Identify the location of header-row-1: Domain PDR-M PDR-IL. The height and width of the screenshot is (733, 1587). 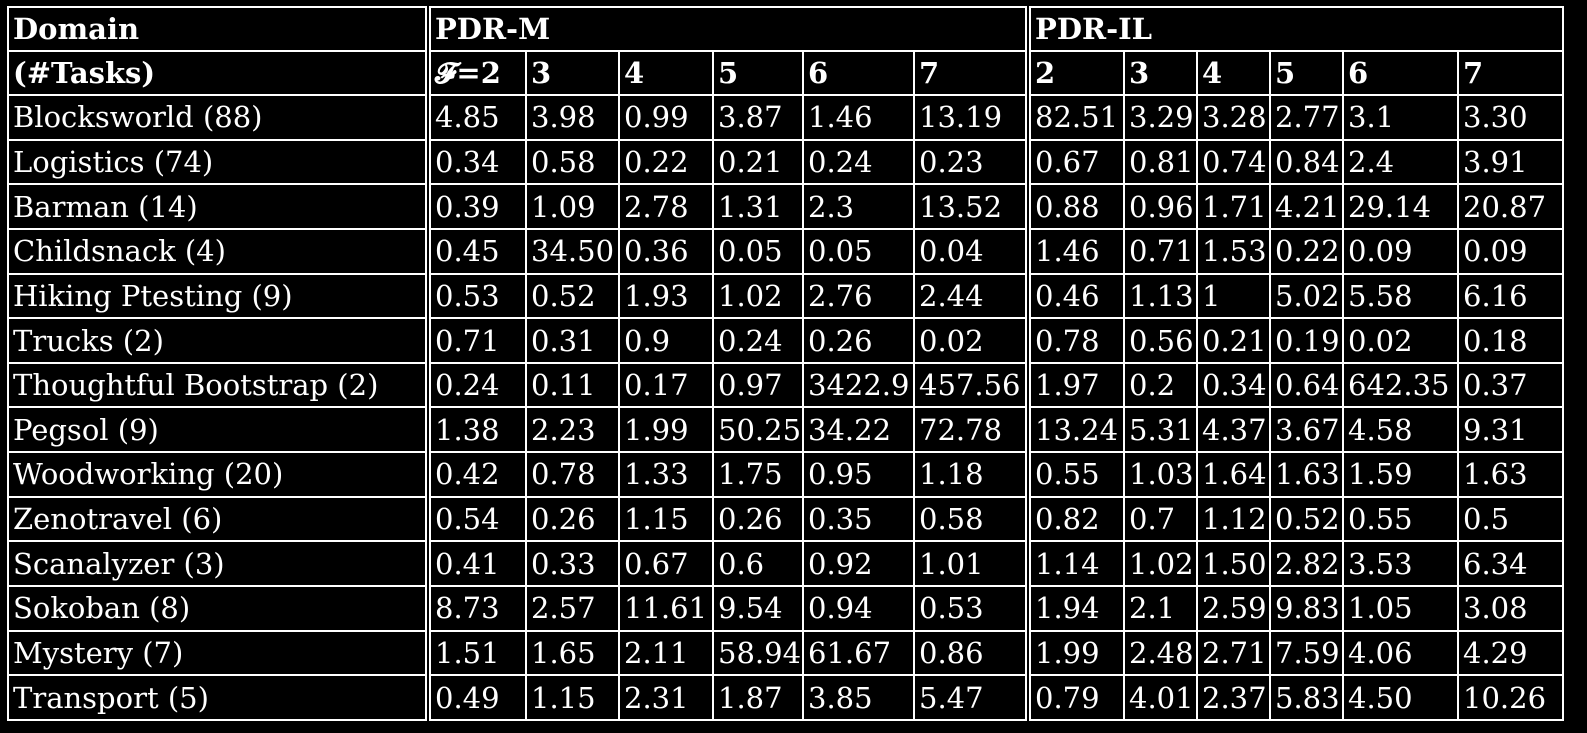
(786, 29).